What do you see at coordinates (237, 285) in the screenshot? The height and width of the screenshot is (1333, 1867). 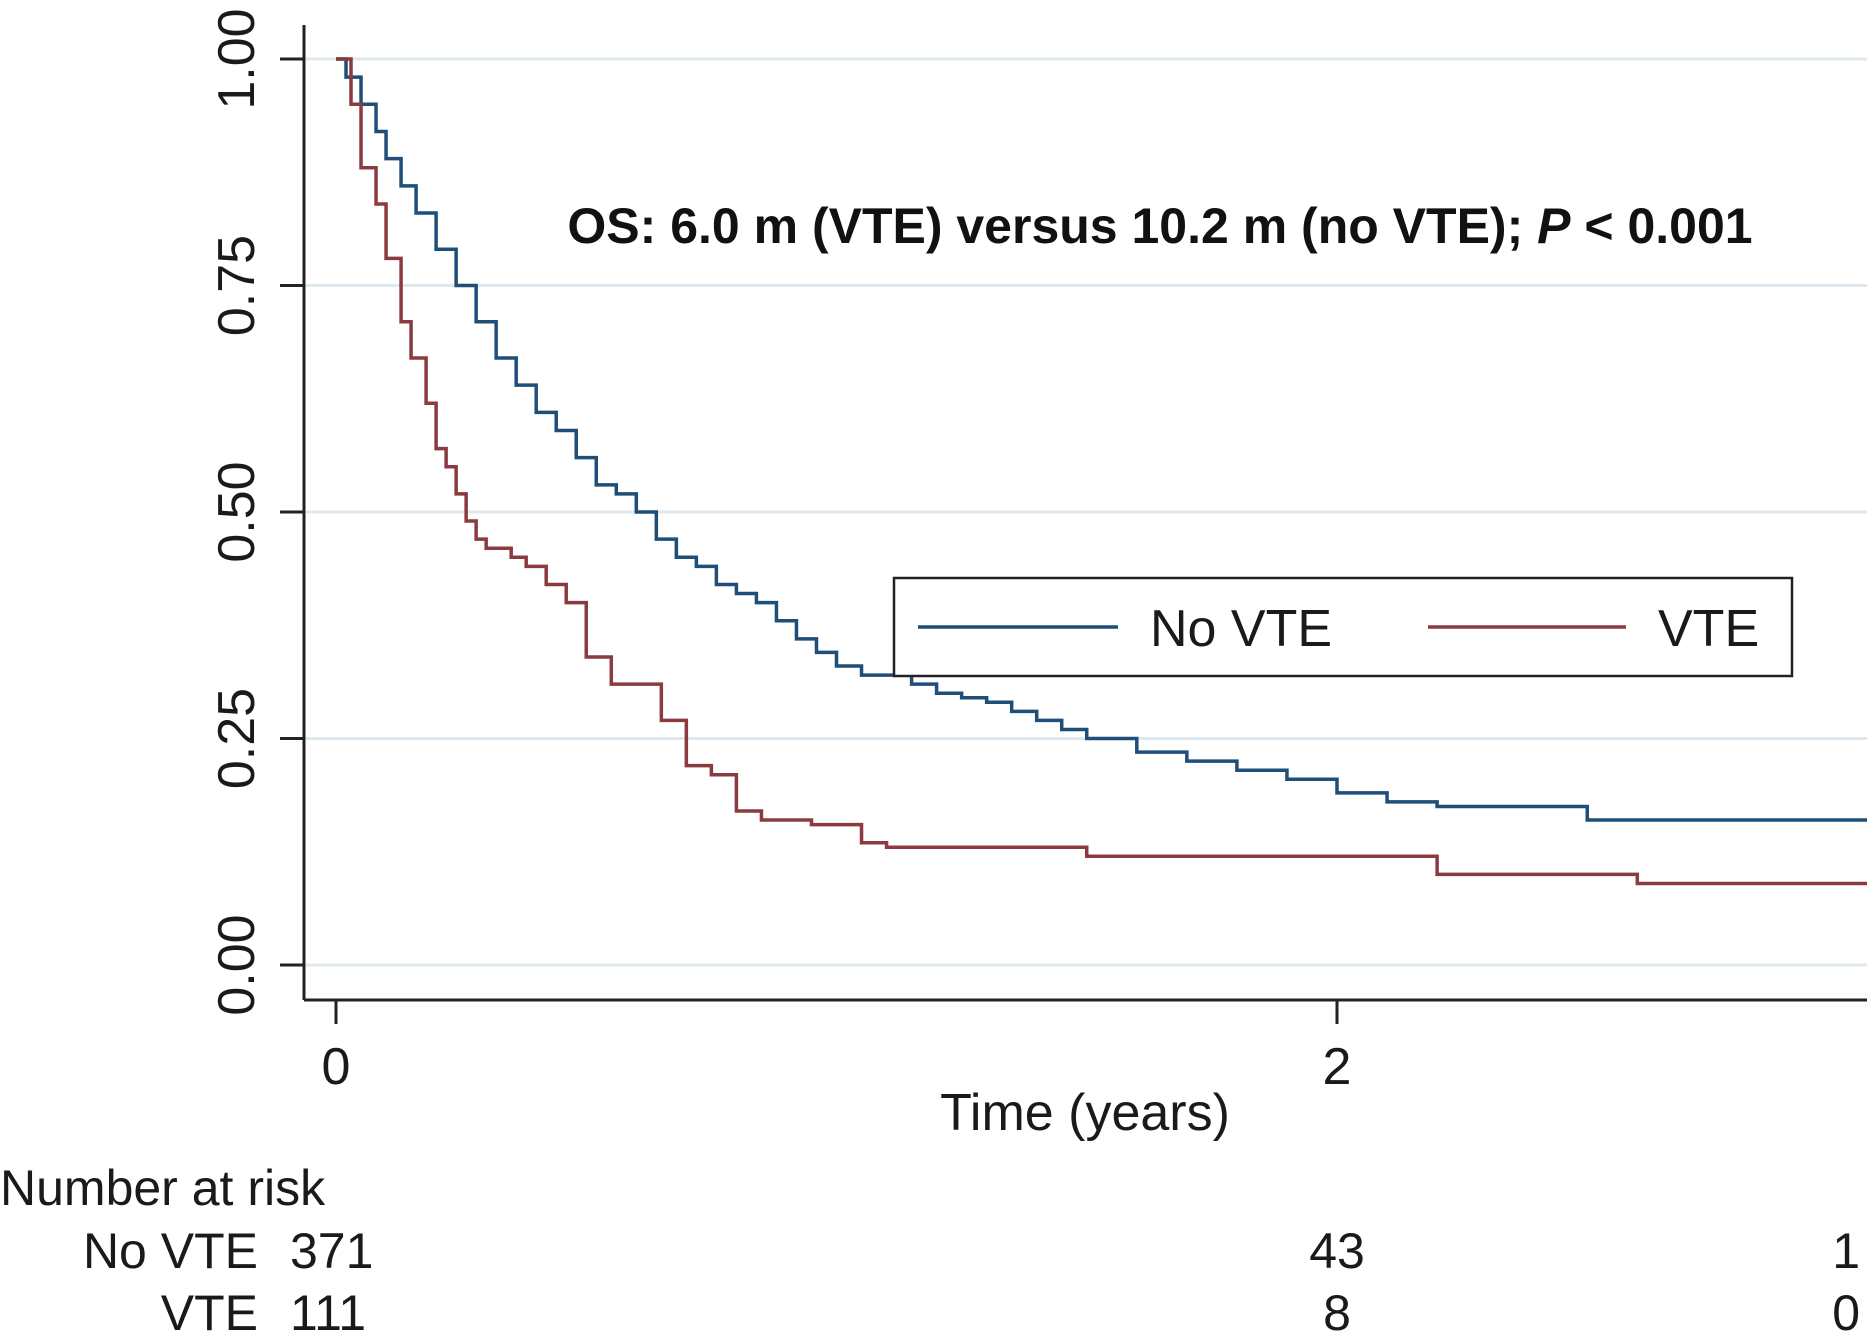 I see `y-tick-label-3: 0.75` at bounding box center [237, 285].